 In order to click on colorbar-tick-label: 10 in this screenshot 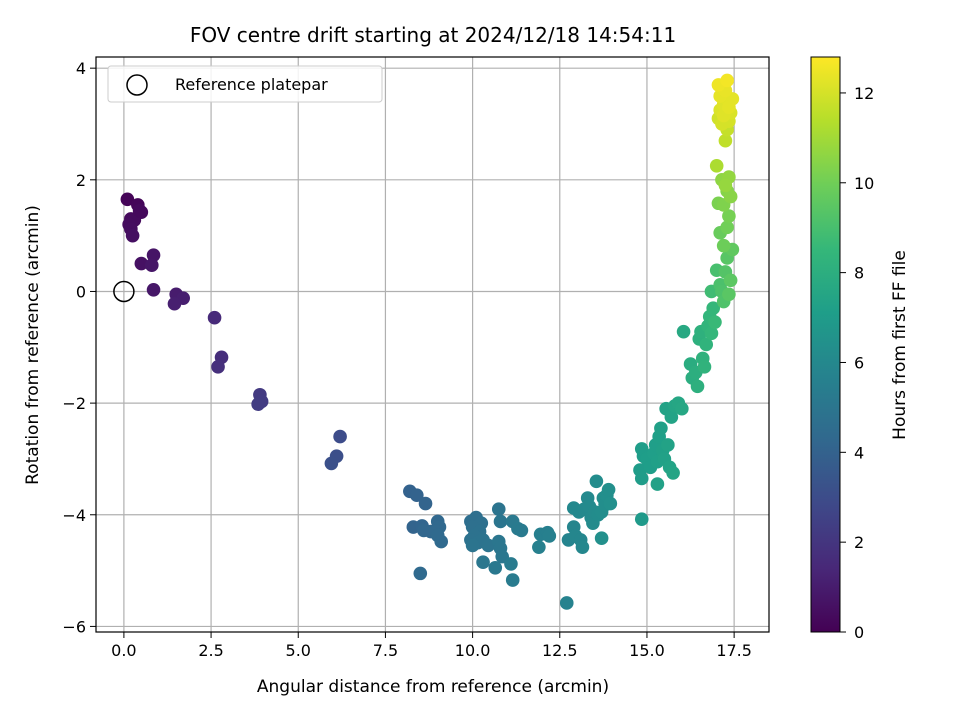, I will do `click(864, 183)`.